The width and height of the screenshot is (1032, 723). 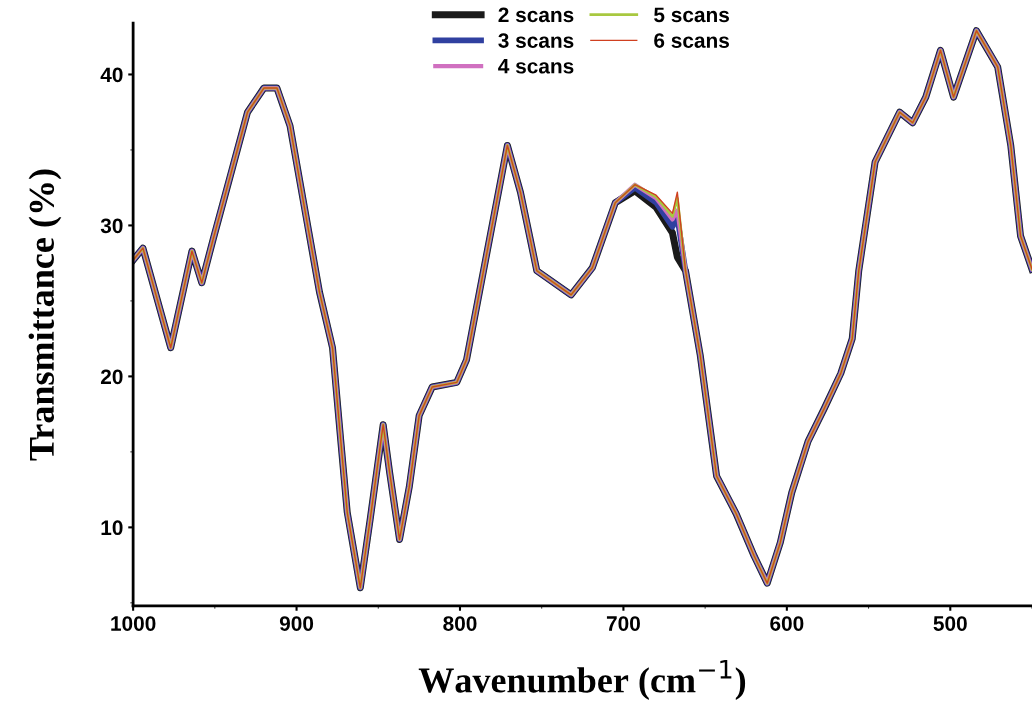 I want to click on x-tick-label: 500, so click(x=950, y=623).